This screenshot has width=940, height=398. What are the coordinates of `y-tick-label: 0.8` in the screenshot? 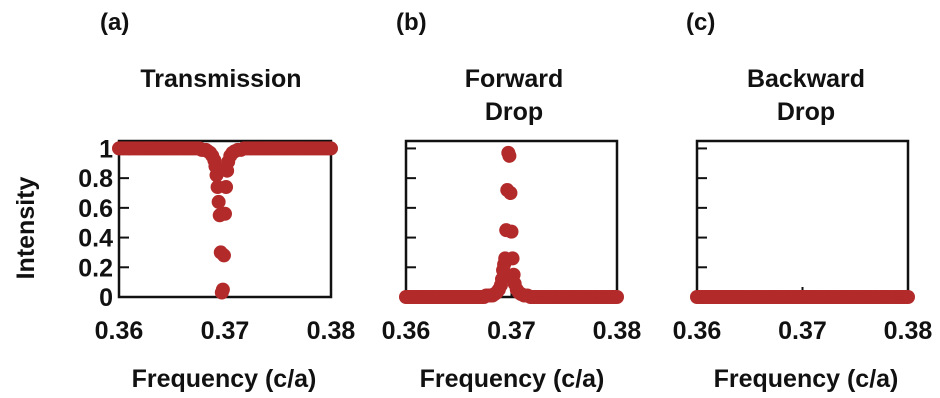 It's located at (95, 179).